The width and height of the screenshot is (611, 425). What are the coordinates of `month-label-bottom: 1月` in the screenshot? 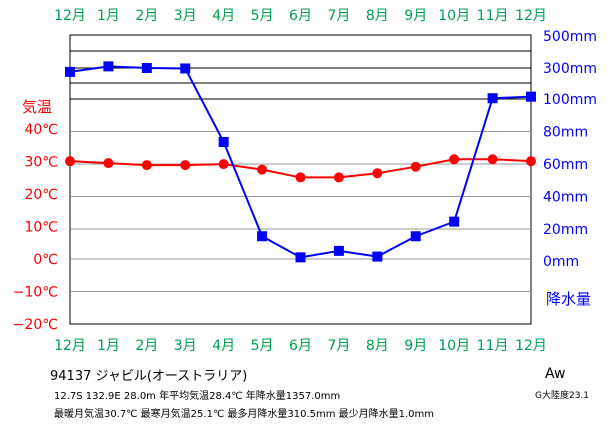 It's located at (108, 346).